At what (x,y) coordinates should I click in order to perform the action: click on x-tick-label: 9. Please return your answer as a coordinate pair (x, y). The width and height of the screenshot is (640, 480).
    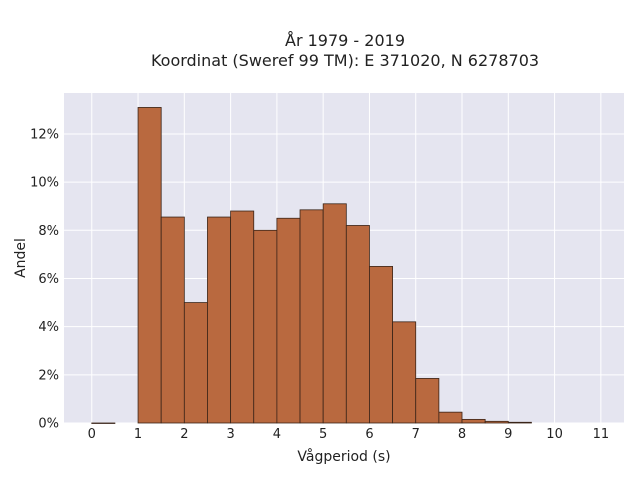
    Looking at the image, I should click on (508, 434).